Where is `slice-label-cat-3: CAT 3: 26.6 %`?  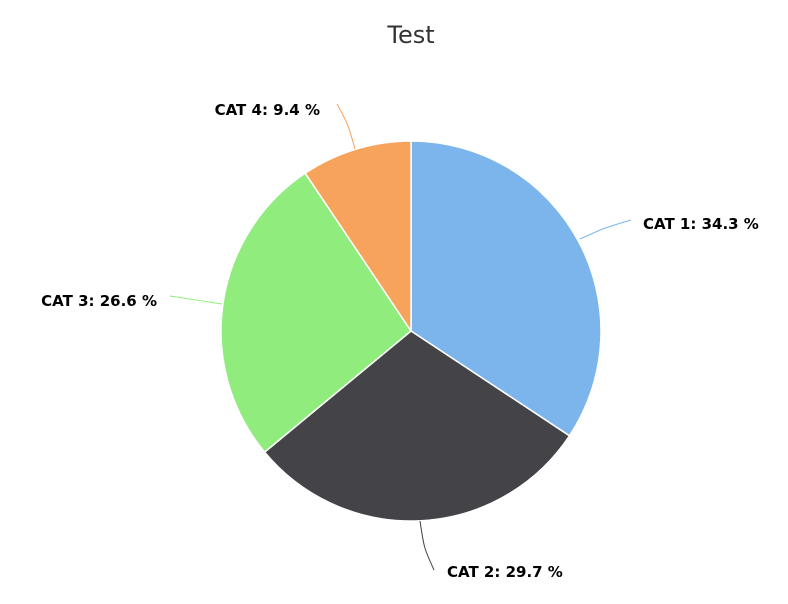 slice-label-cat-3: CAT 3: 26.6 % is located at coordinates (99, 301).